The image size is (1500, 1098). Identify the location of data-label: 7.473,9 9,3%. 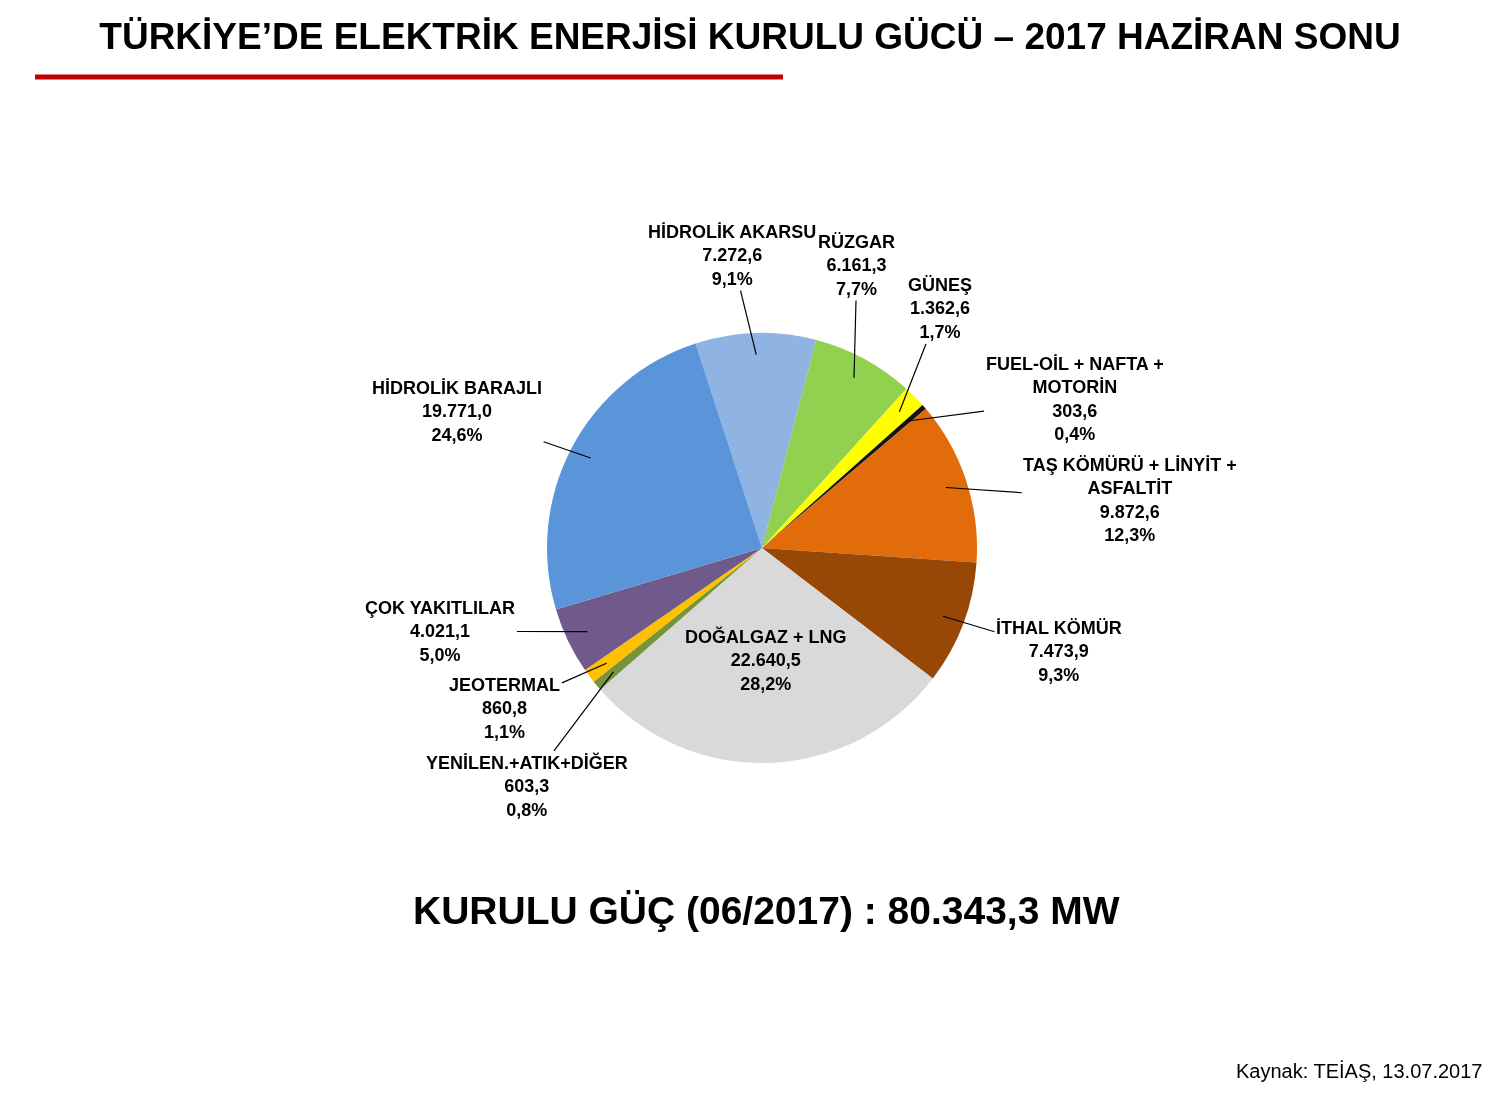
(1058, 663).